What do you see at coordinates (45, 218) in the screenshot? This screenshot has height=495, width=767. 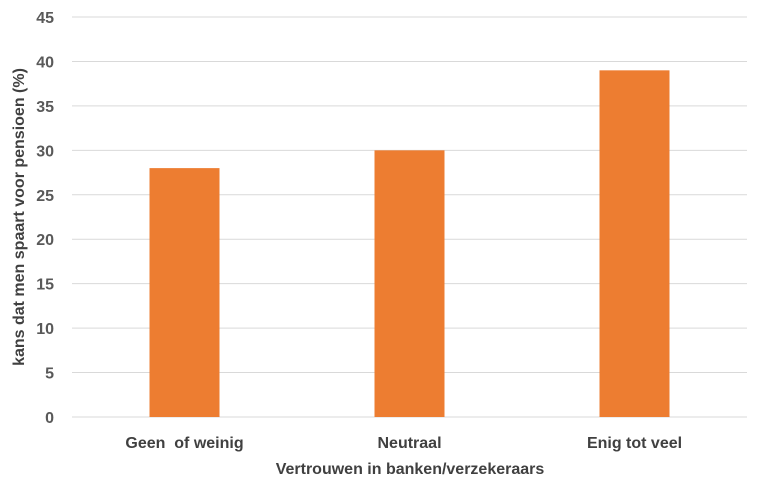 I see `y-axis-ticks: 0 5 10 15 20 25 30 35 40 45` at bounding box center [45, 218].